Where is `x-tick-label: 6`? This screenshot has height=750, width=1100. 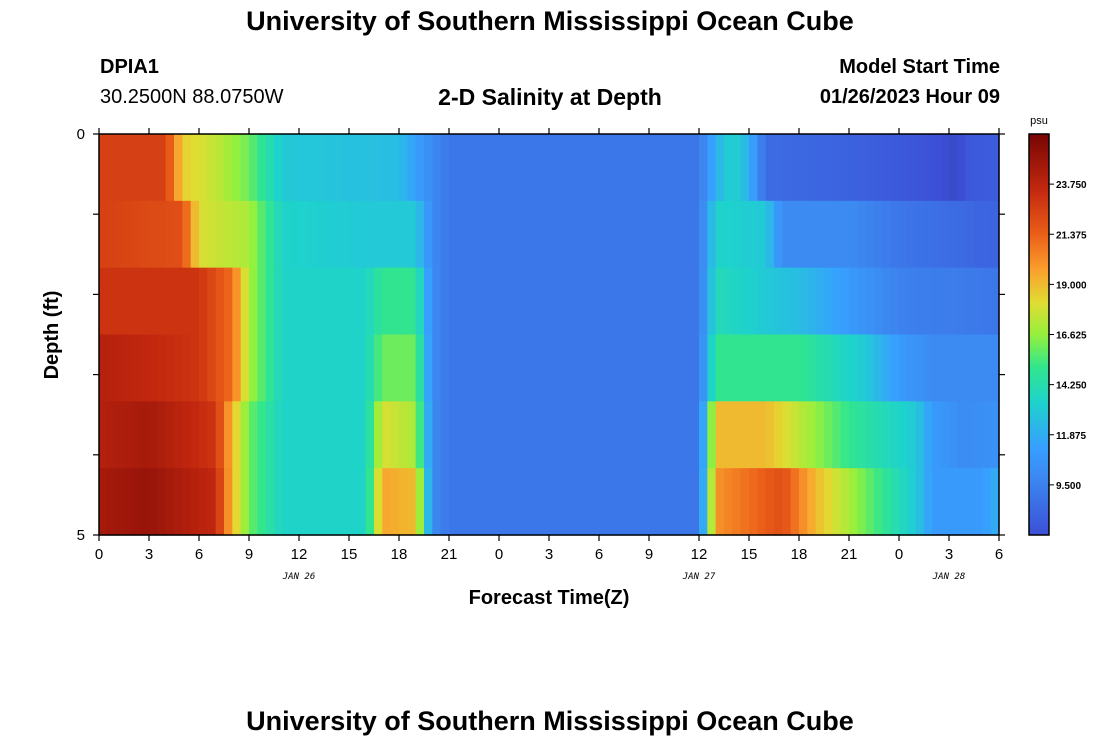
x-tick-label: 6 is located at coordinates (999, 554).